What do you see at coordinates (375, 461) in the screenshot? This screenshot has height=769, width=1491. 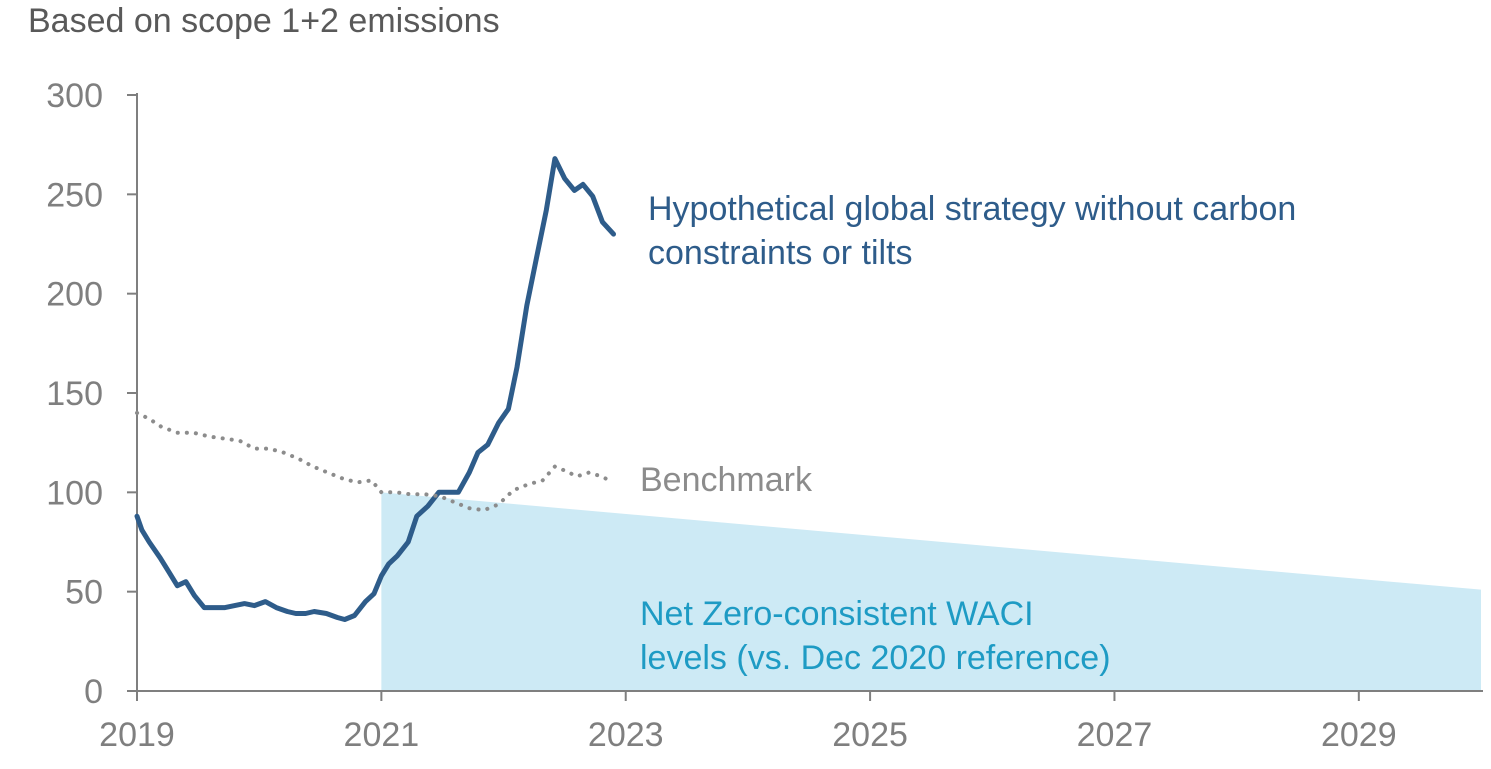 I see `benchmark-line` at bounding box center [375, 461].